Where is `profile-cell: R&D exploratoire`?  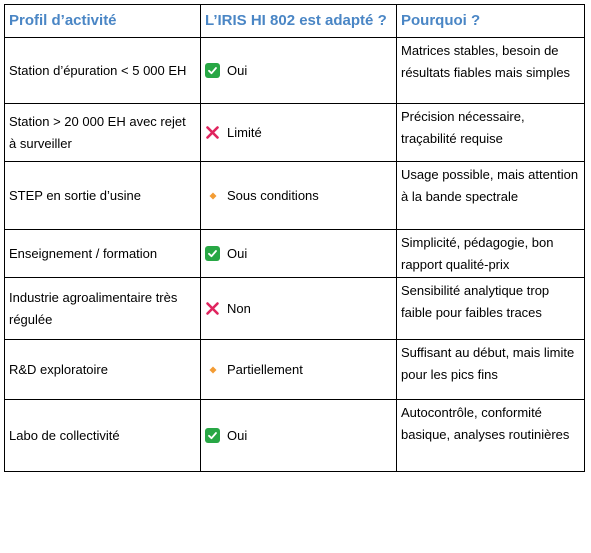
profile-cell: R&D exploratoire is located at coordinates (102, 369).